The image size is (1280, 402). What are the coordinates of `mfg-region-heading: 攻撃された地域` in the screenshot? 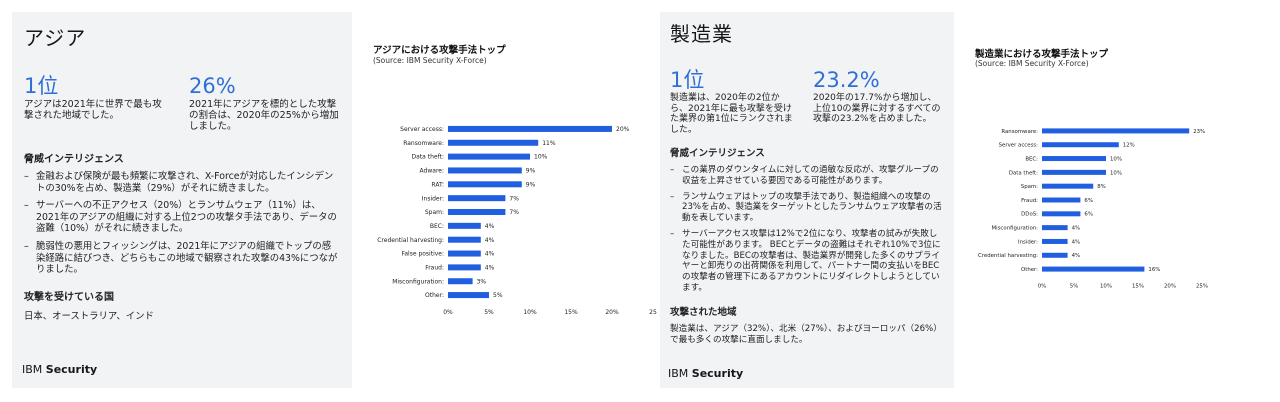 It's located at (703, 312).